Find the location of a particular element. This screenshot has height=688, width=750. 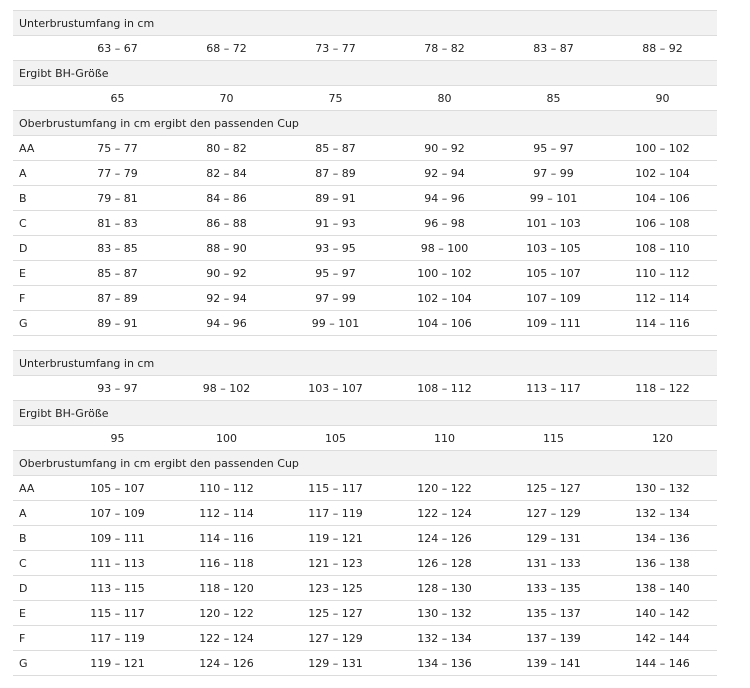

bust-range: 108 – 110 is located at coordinates (662, 248).